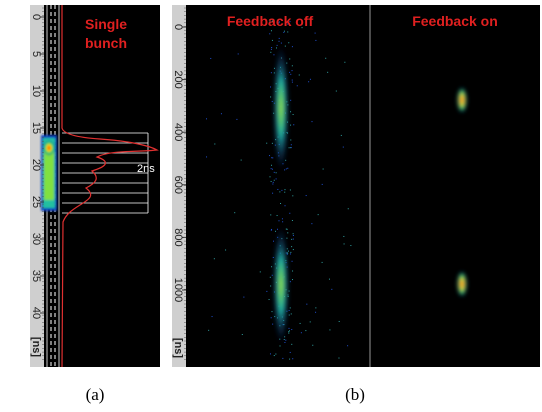 The width and height of the screenshot is (542, 412). What do you see at coordinates (36, 91) in the screenshot?
I see `ruler-label: 10` at bounding box center [36, 91].